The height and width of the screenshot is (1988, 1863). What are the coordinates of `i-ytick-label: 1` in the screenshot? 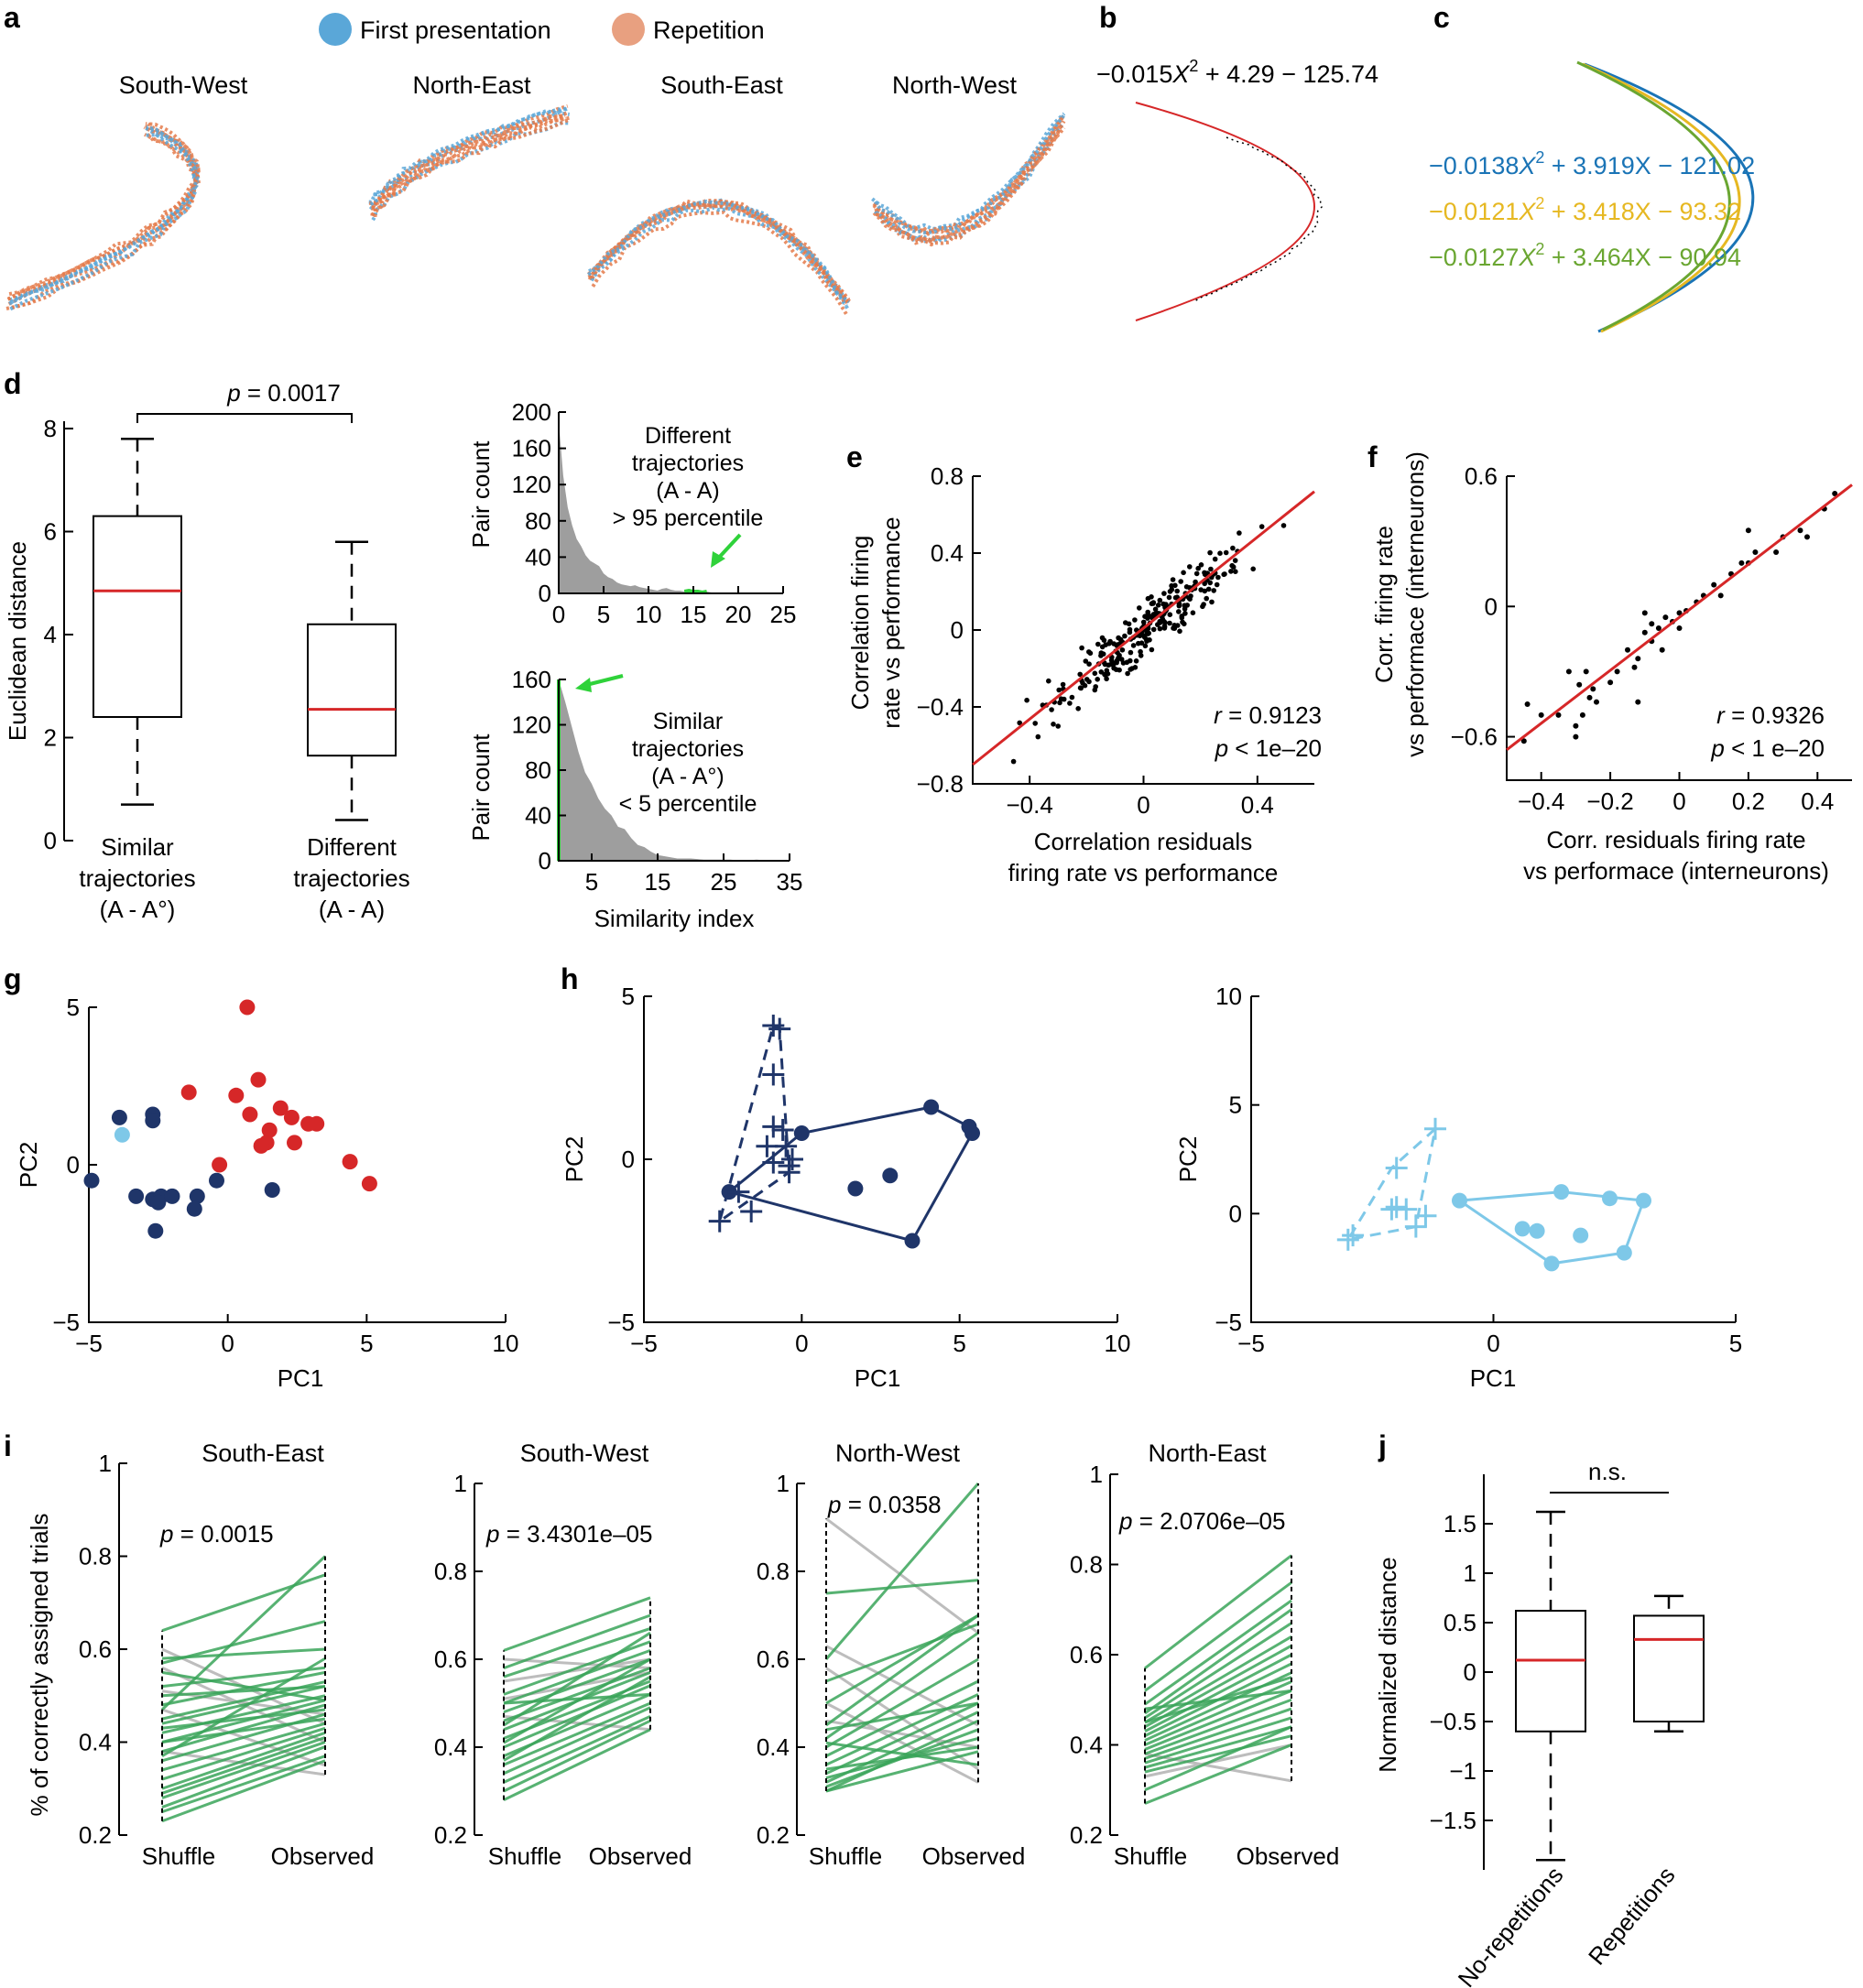 It's located at (460, 1483).